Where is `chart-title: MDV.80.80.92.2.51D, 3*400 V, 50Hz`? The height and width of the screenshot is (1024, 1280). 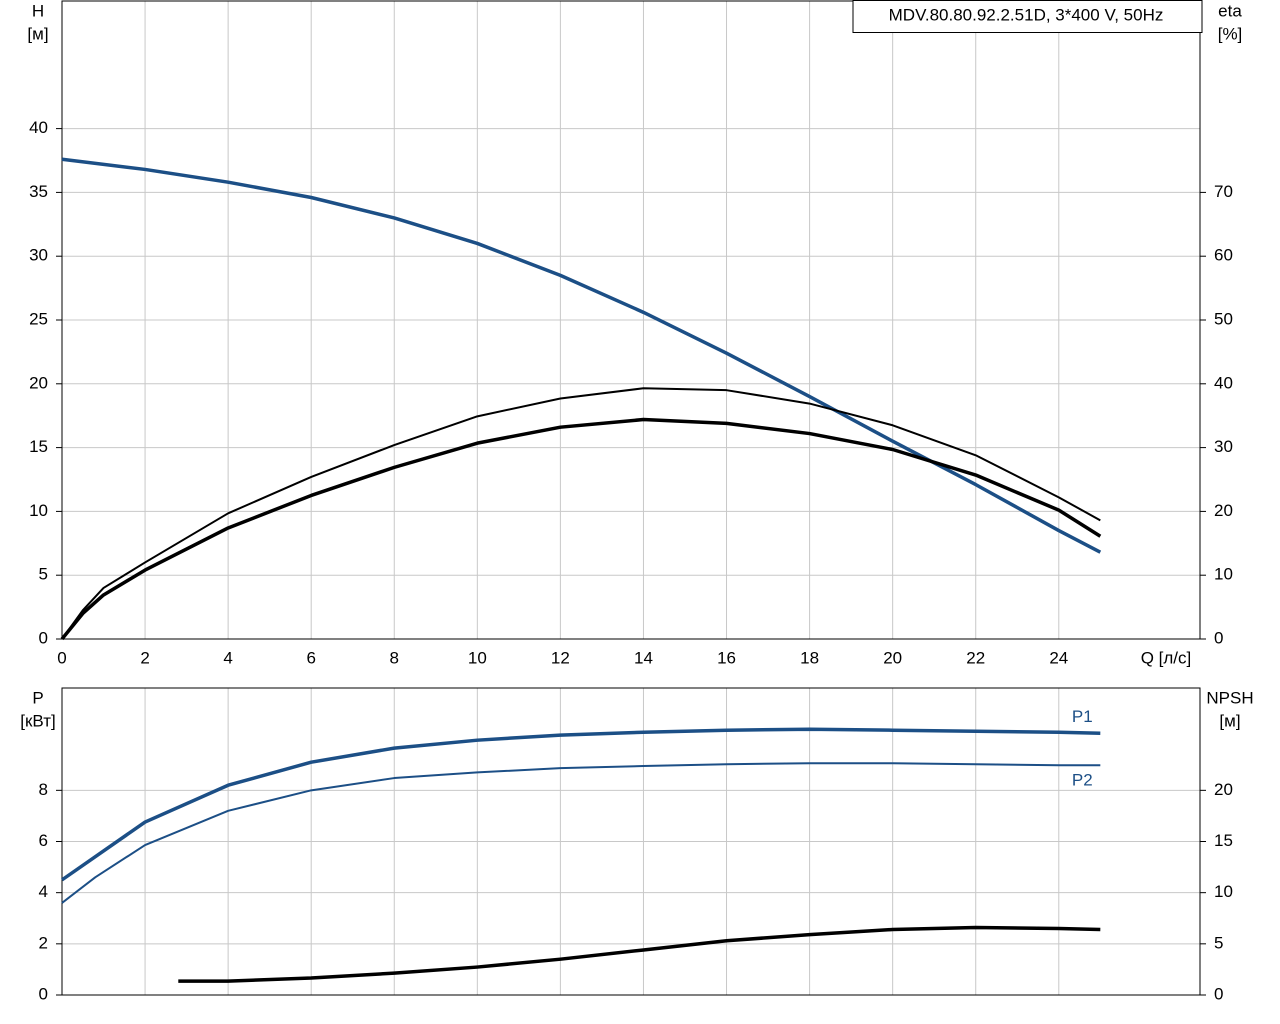 chart-title: MDV.80.80.92.2.51D, 3*400 V, 50Hz is located at coordinates (1026, 14).